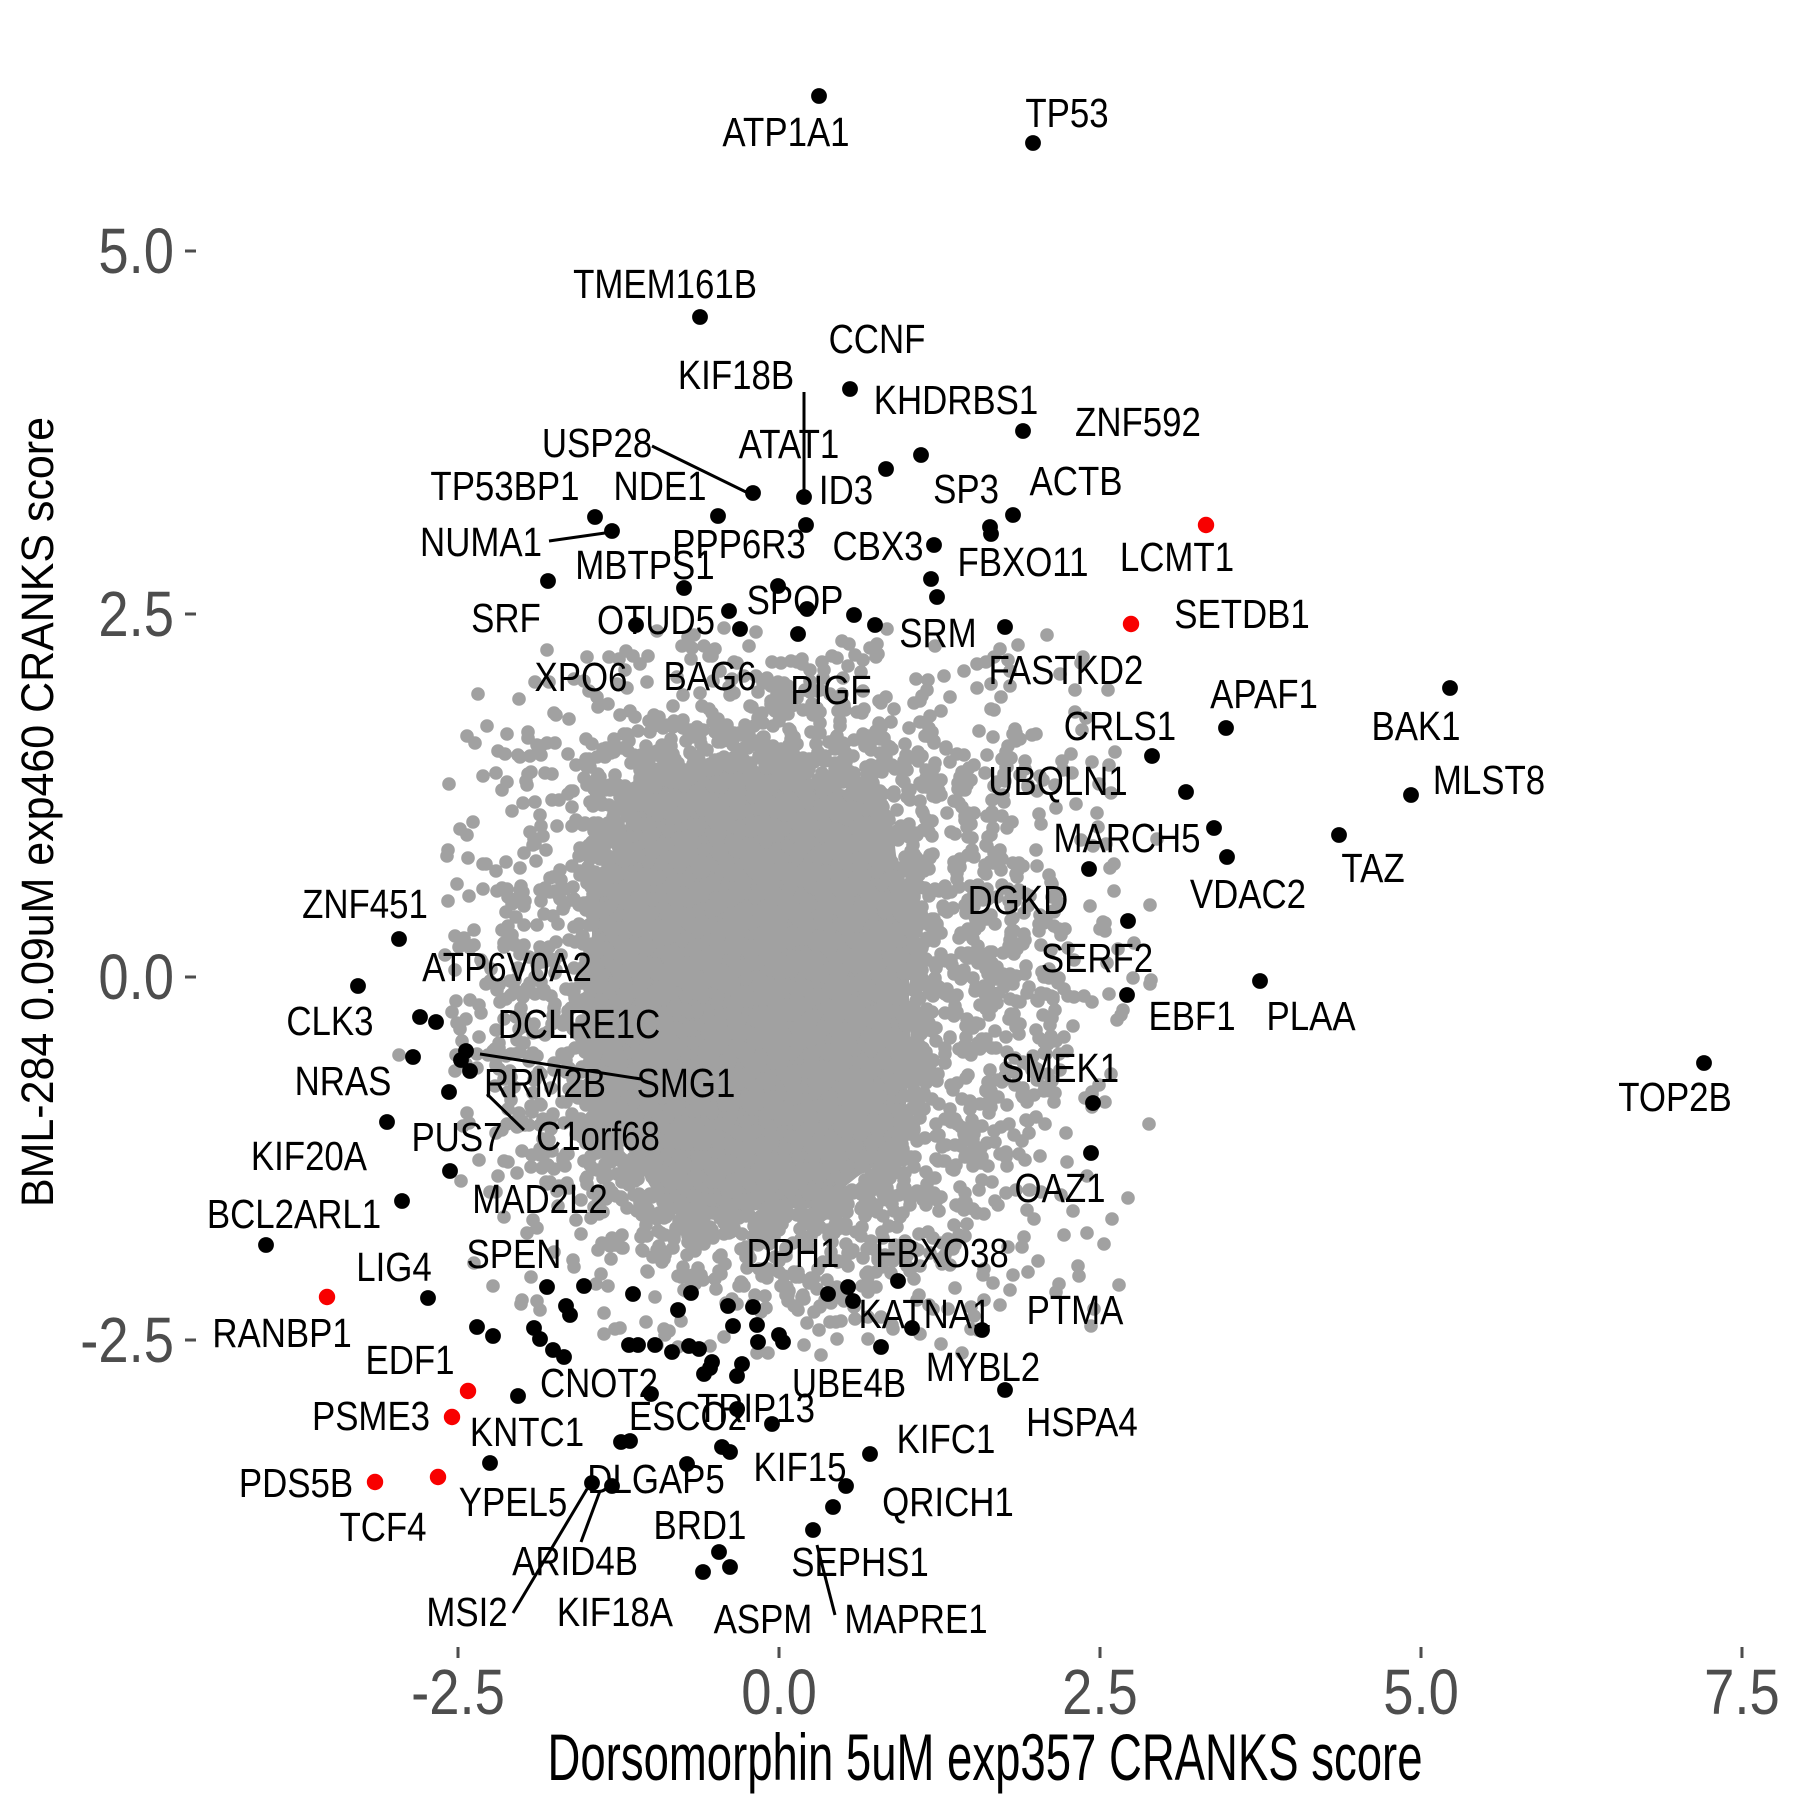 The width and height of the screenshot is (1800, 1800). What do you see at coordinates (736, 375) in the screenshot?
I see `svg-text: KIF18B` at bounding box center [736, 375].